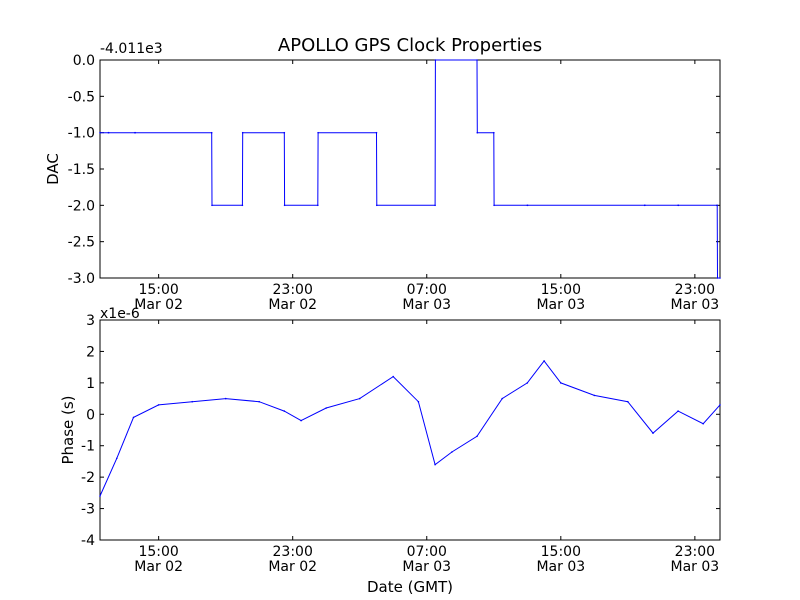  I want to click on phase-y-axis-label: Phase (s), so click(68, 429).